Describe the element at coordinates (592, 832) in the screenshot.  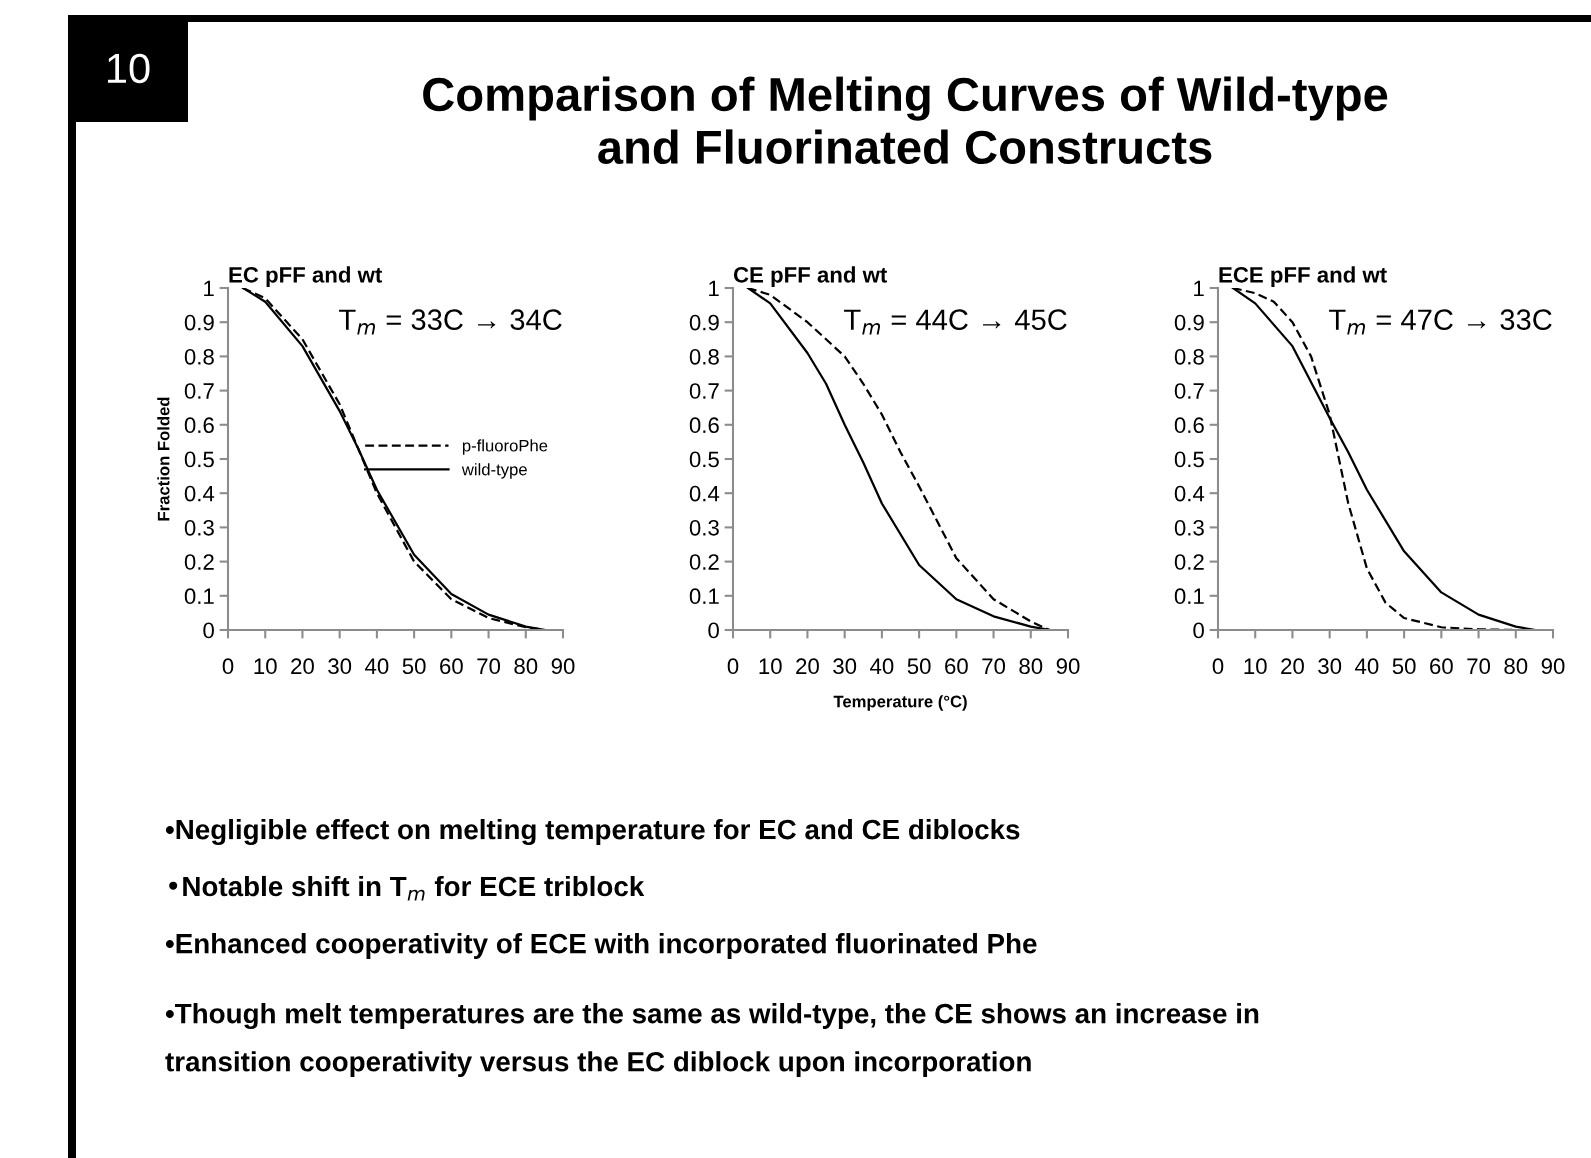
I see `text: •Negligible effect on melting temperature for EC and CE diblocks` at that location.